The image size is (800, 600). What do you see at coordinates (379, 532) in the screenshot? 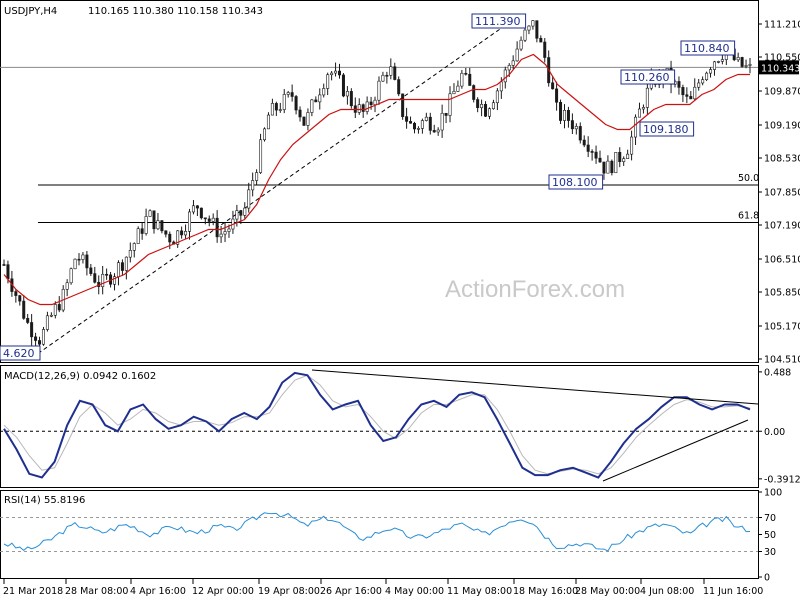
I see `rsi-plot` at bounding box center [379, 532].